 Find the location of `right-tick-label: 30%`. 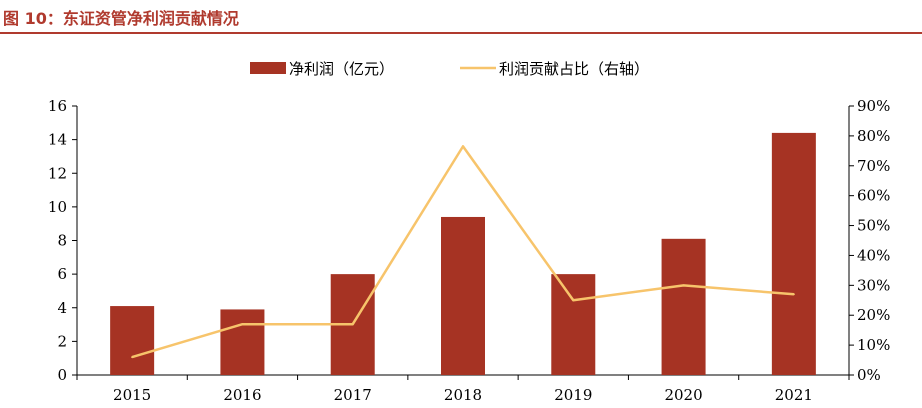

right-tick-label: 30% is located at coordinates (873, 285).